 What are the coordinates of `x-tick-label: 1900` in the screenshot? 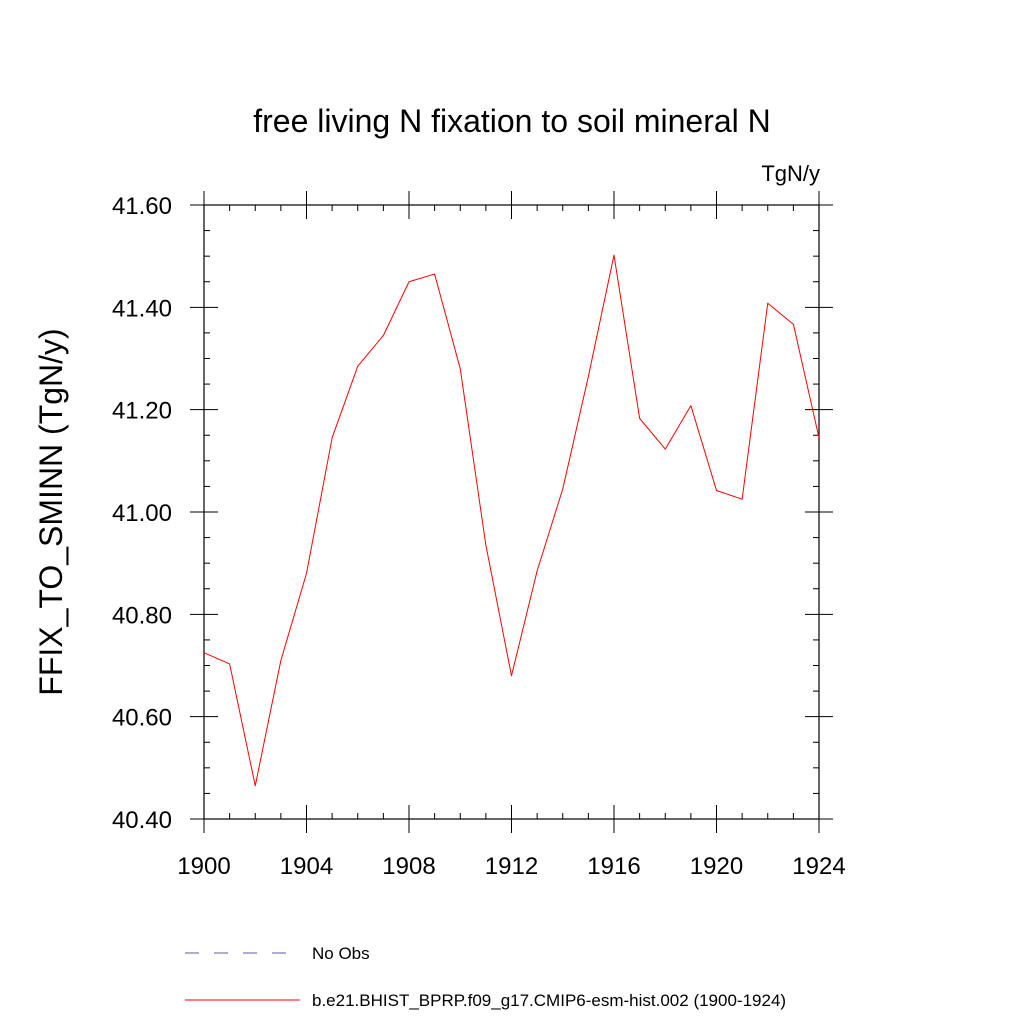 It's located at (203, 866).